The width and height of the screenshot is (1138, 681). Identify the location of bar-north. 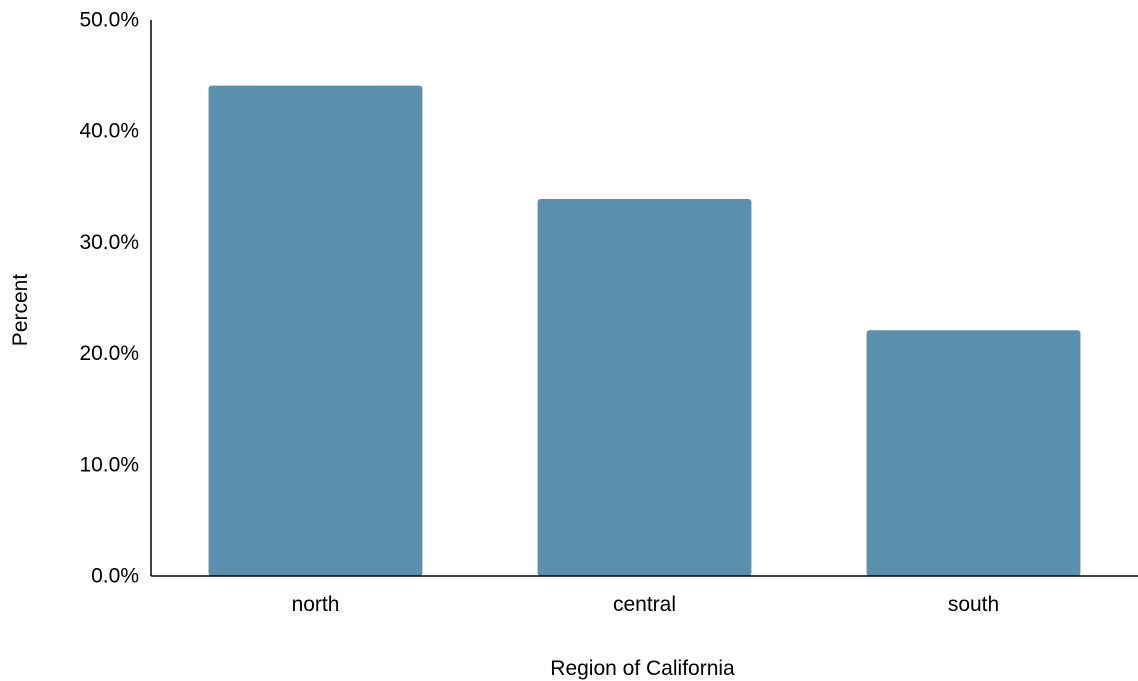
(315, 330).